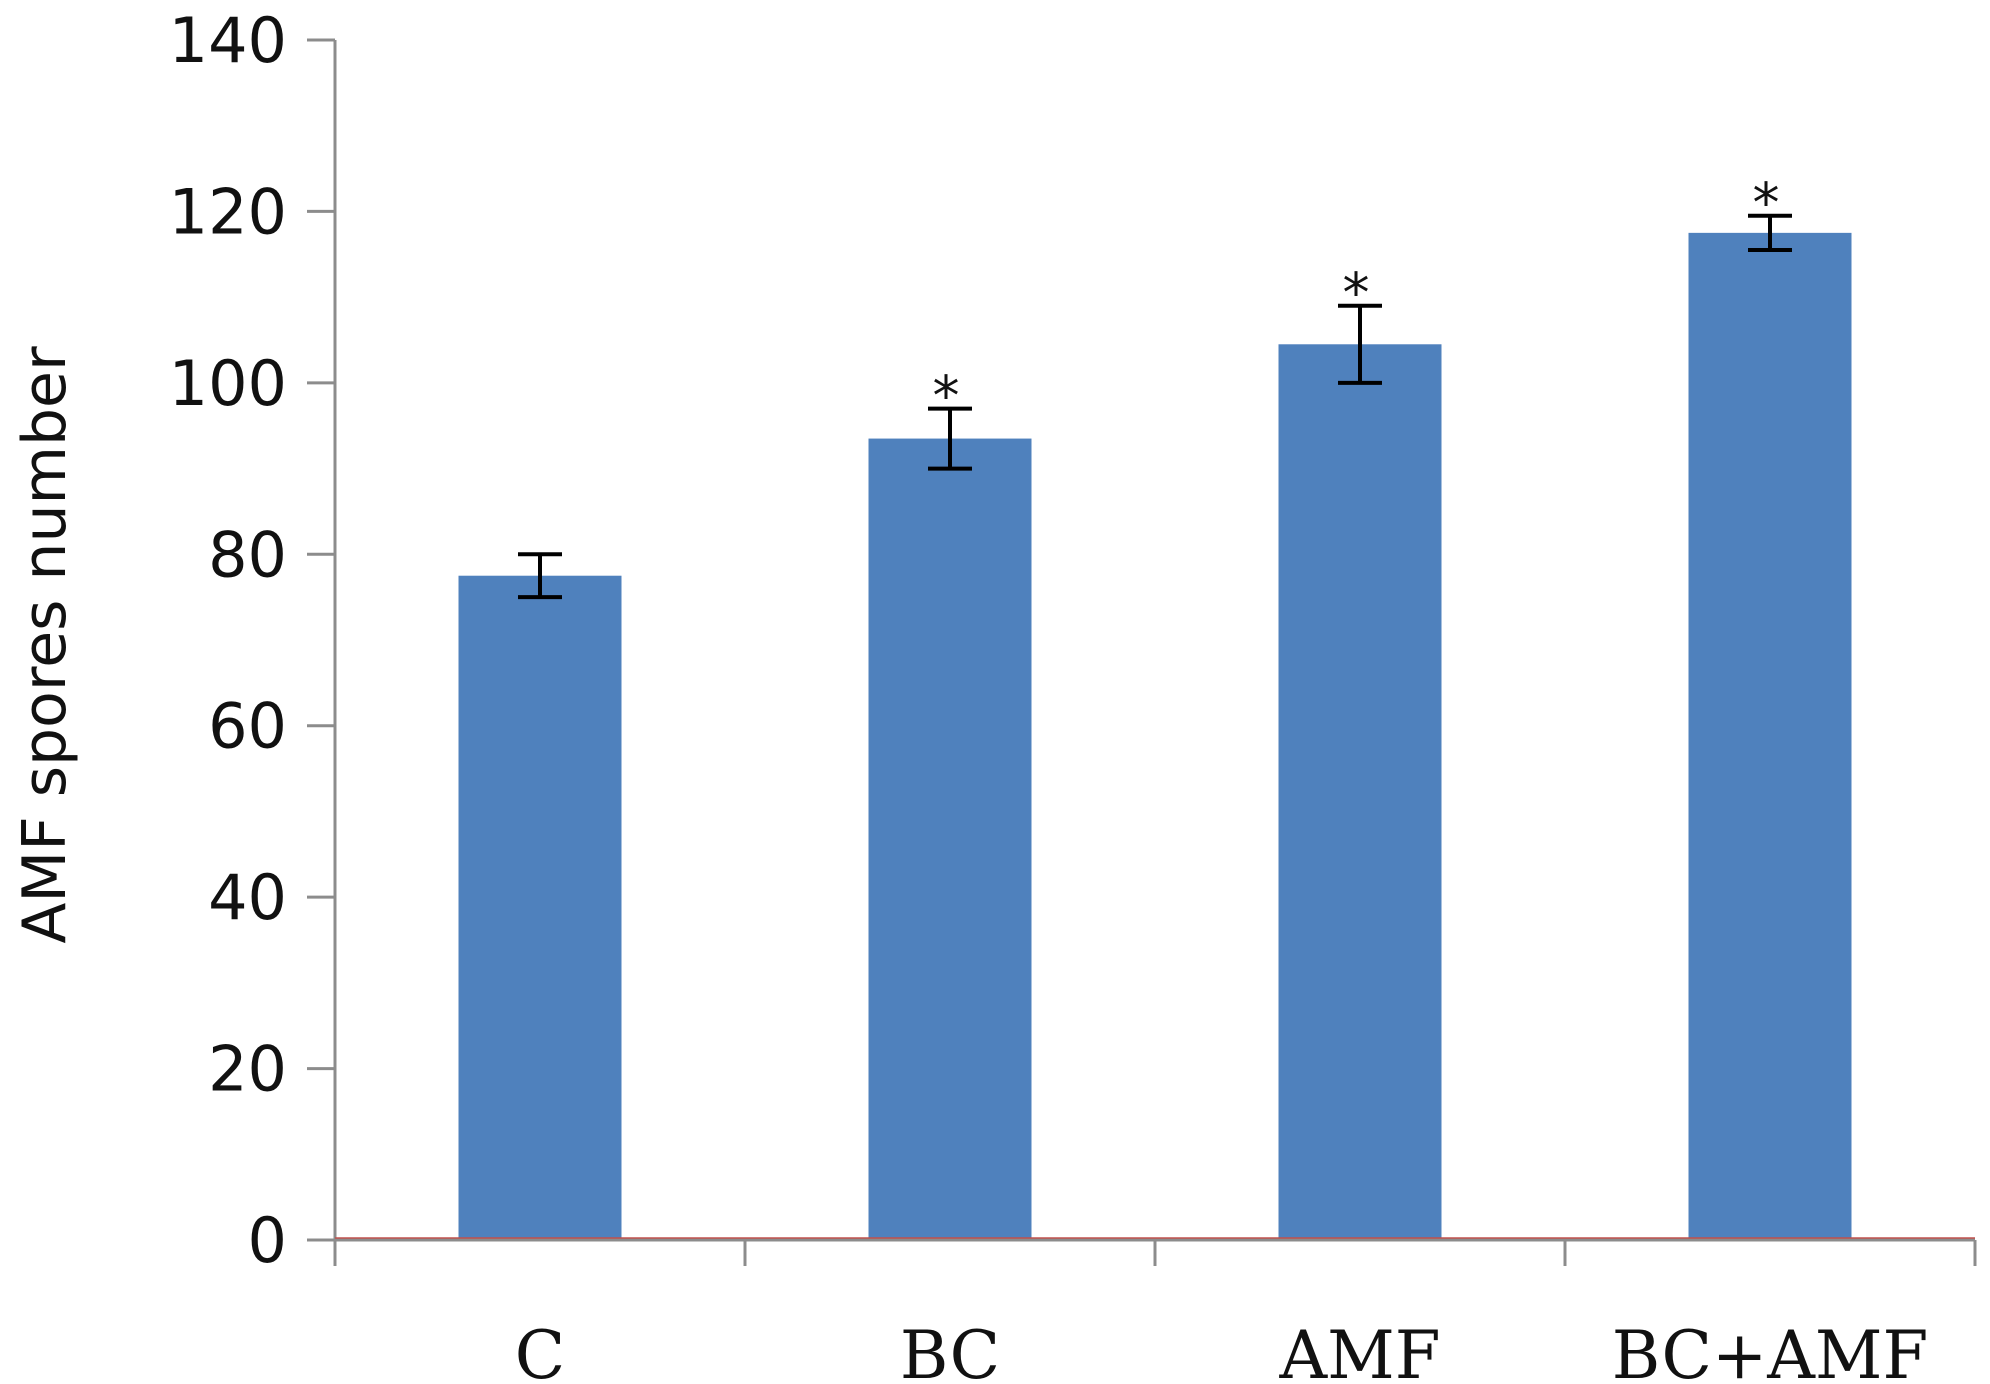 The image size is (1990, 1384). What do you see at coordinates (247, 554) in the screenshot?
I see `y-tick-label: 80` at bounding box center [247, 554].